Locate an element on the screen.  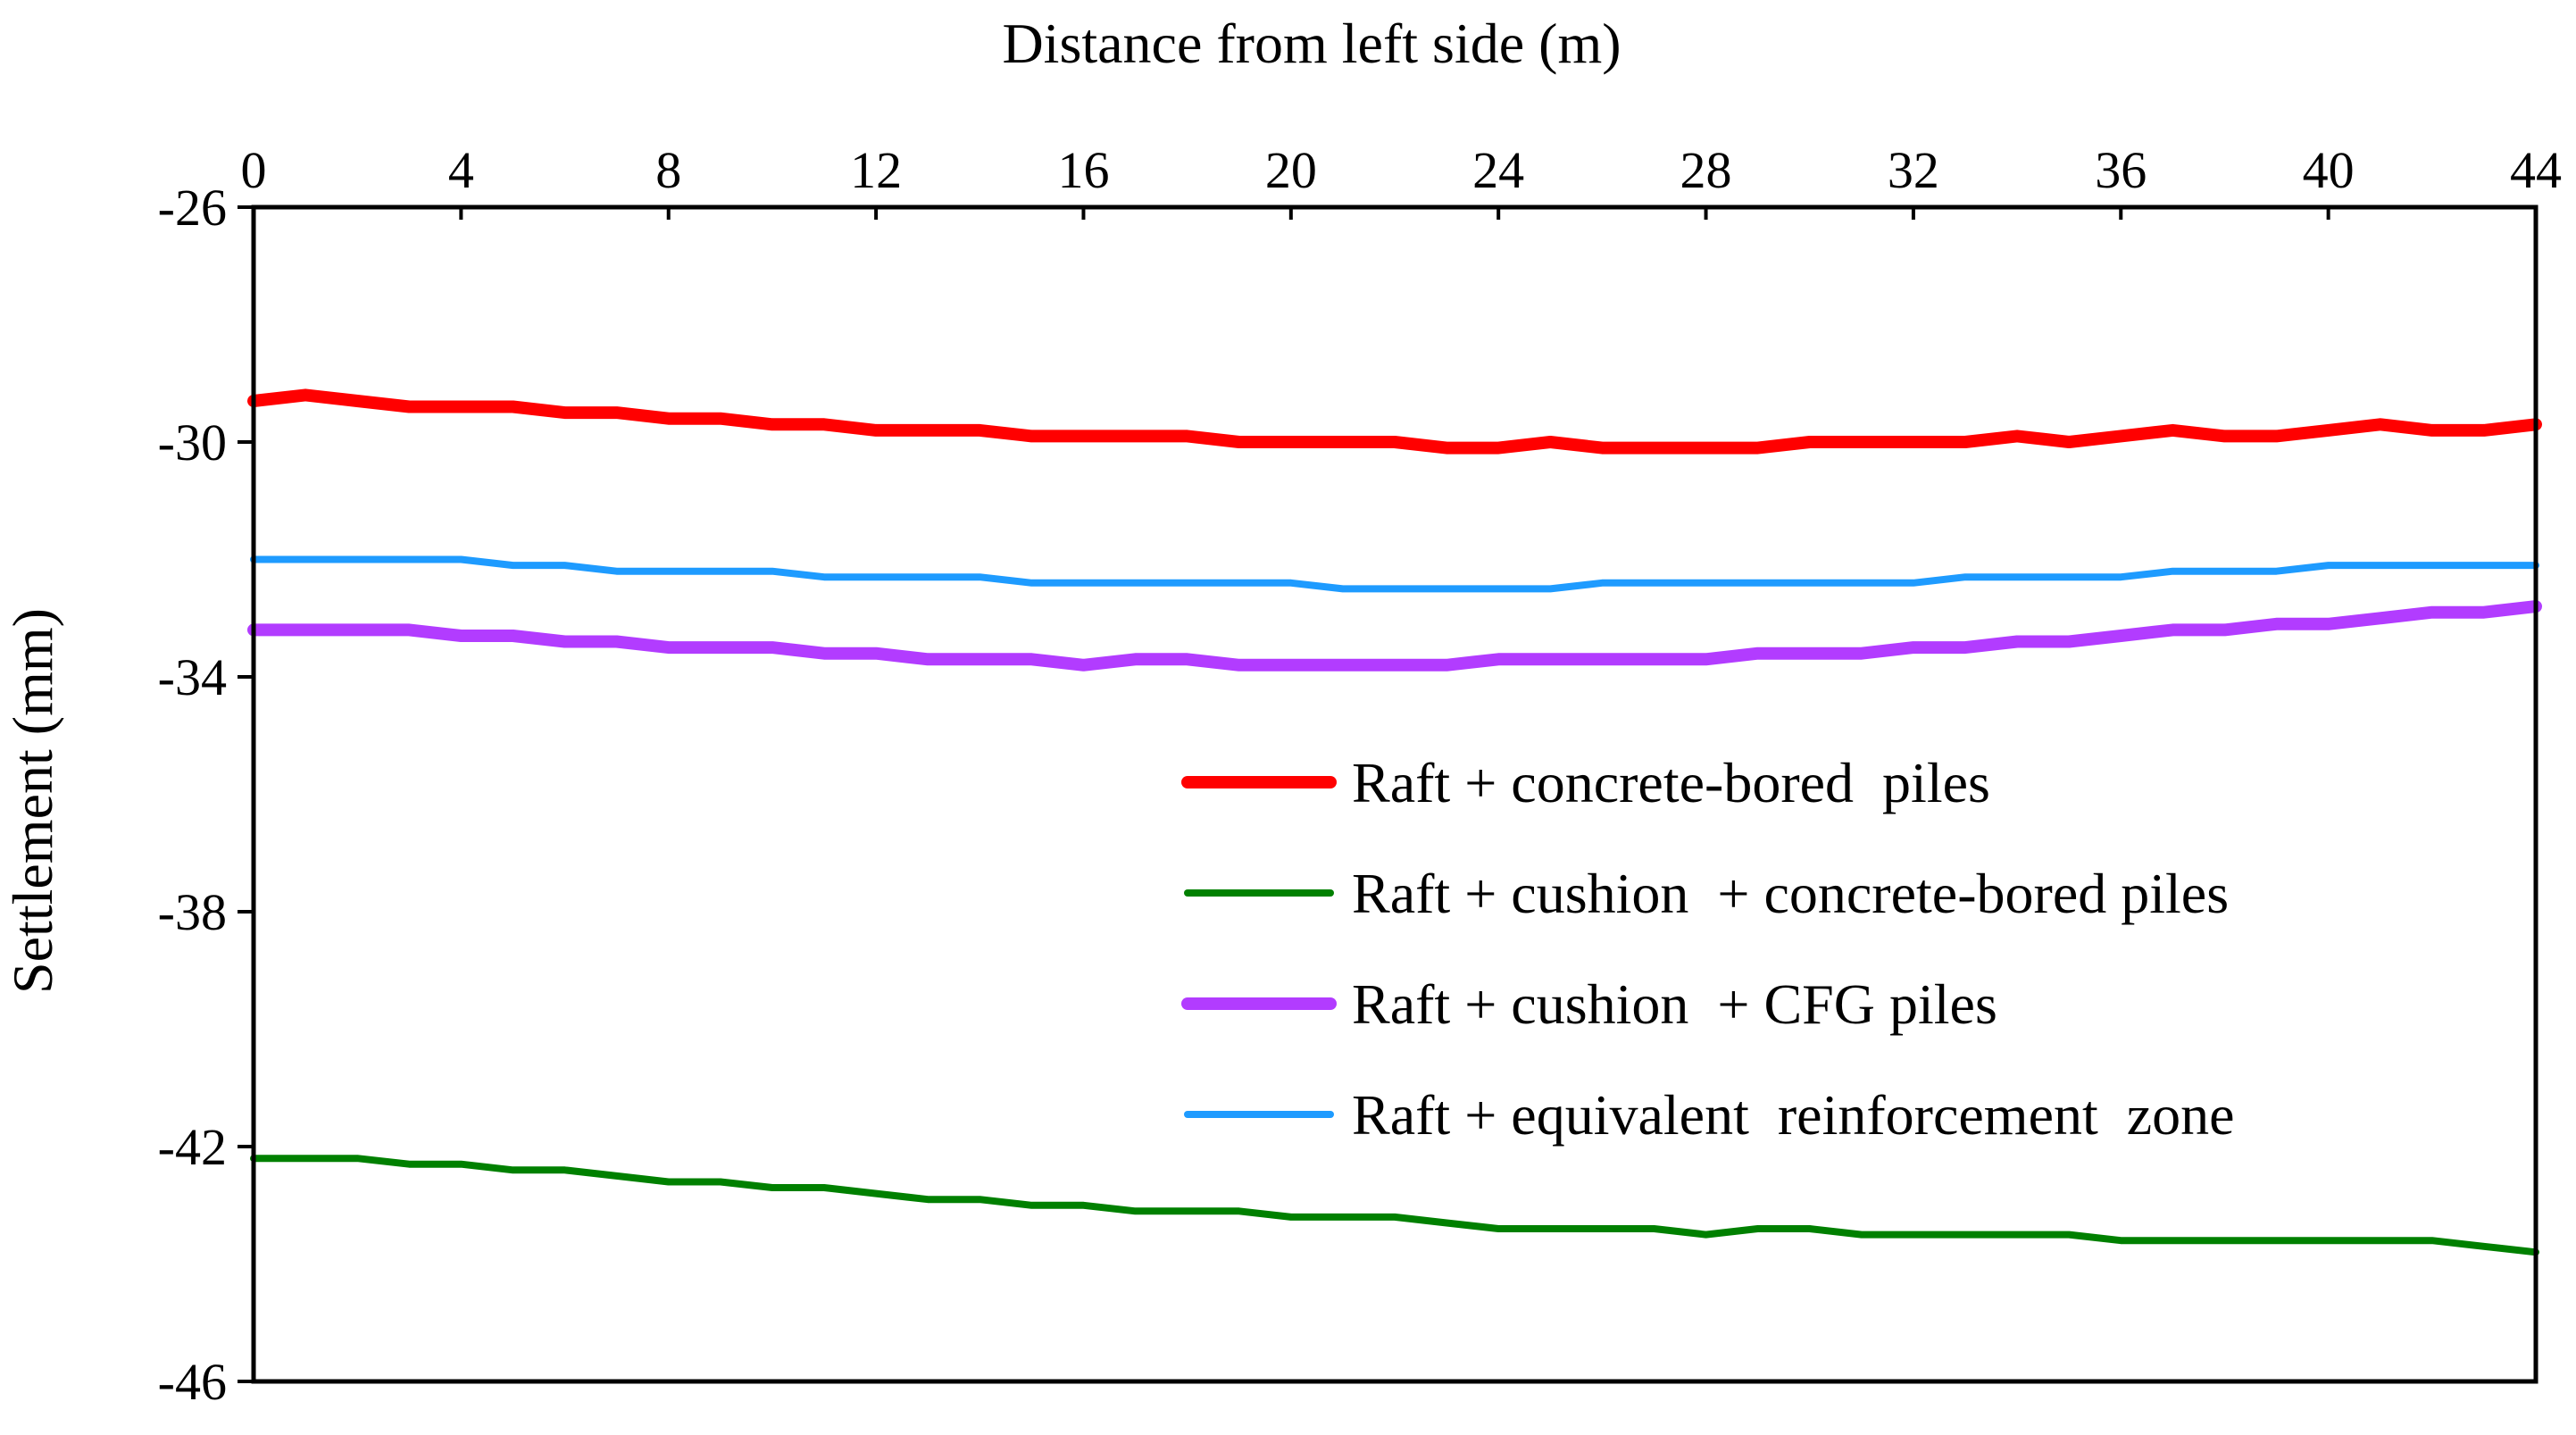
x-tick-label: 16 is located at coordinates (1083, 170).